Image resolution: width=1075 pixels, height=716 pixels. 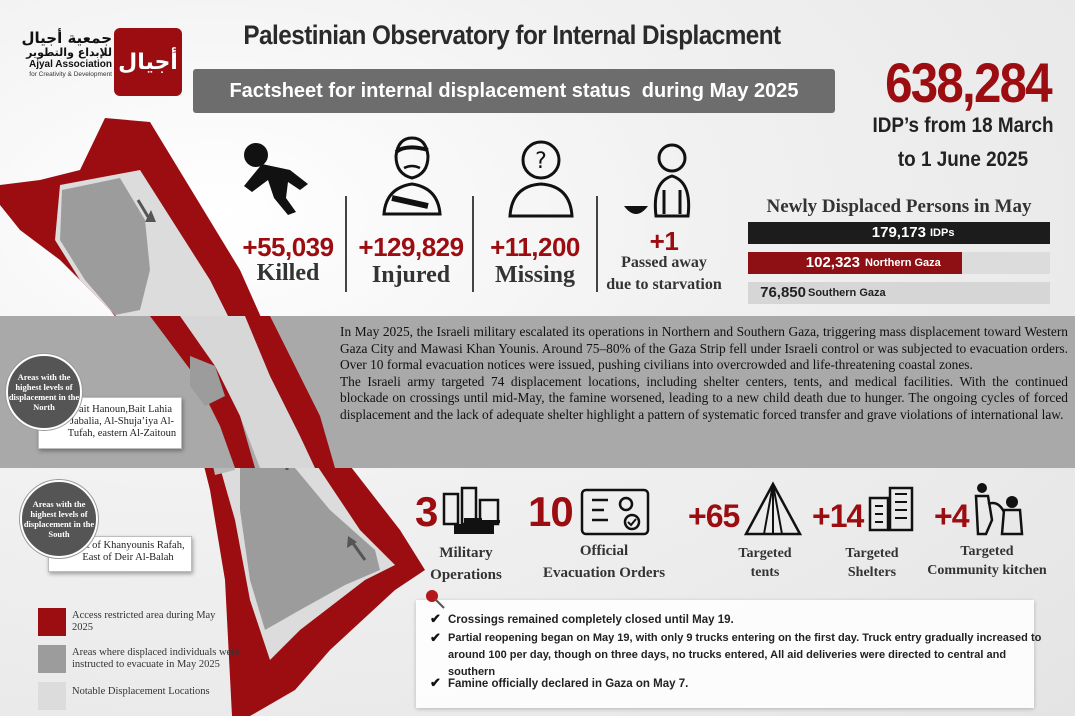 What do you see at coordinates (987, 570) in the screenshot?
I see `target-kitchen-label2: Community kitchen` at bounding box center [987, 570].